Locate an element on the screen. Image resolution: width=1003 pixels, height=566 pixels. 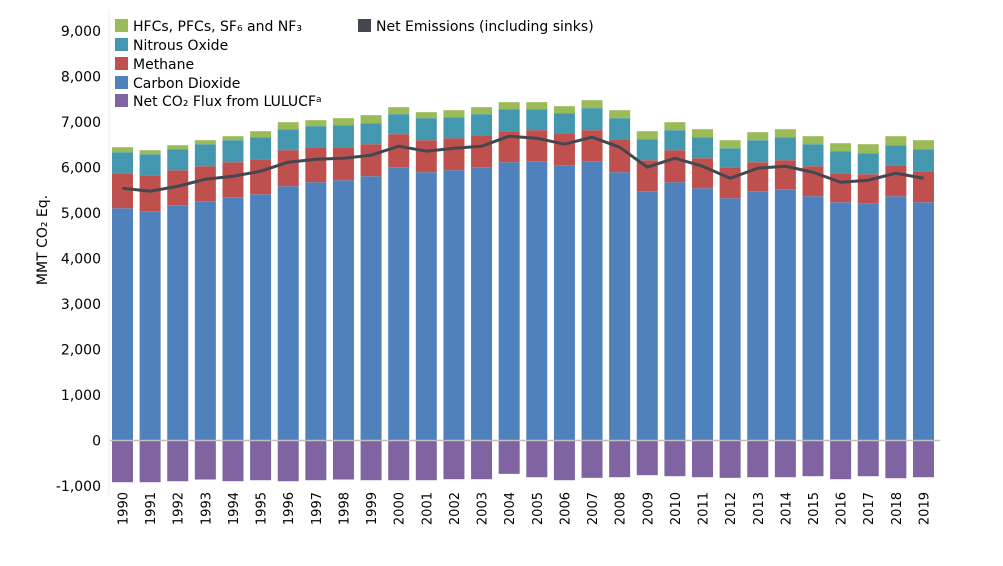
x-tick-label: 2007 is located at coordinates (593, 508).